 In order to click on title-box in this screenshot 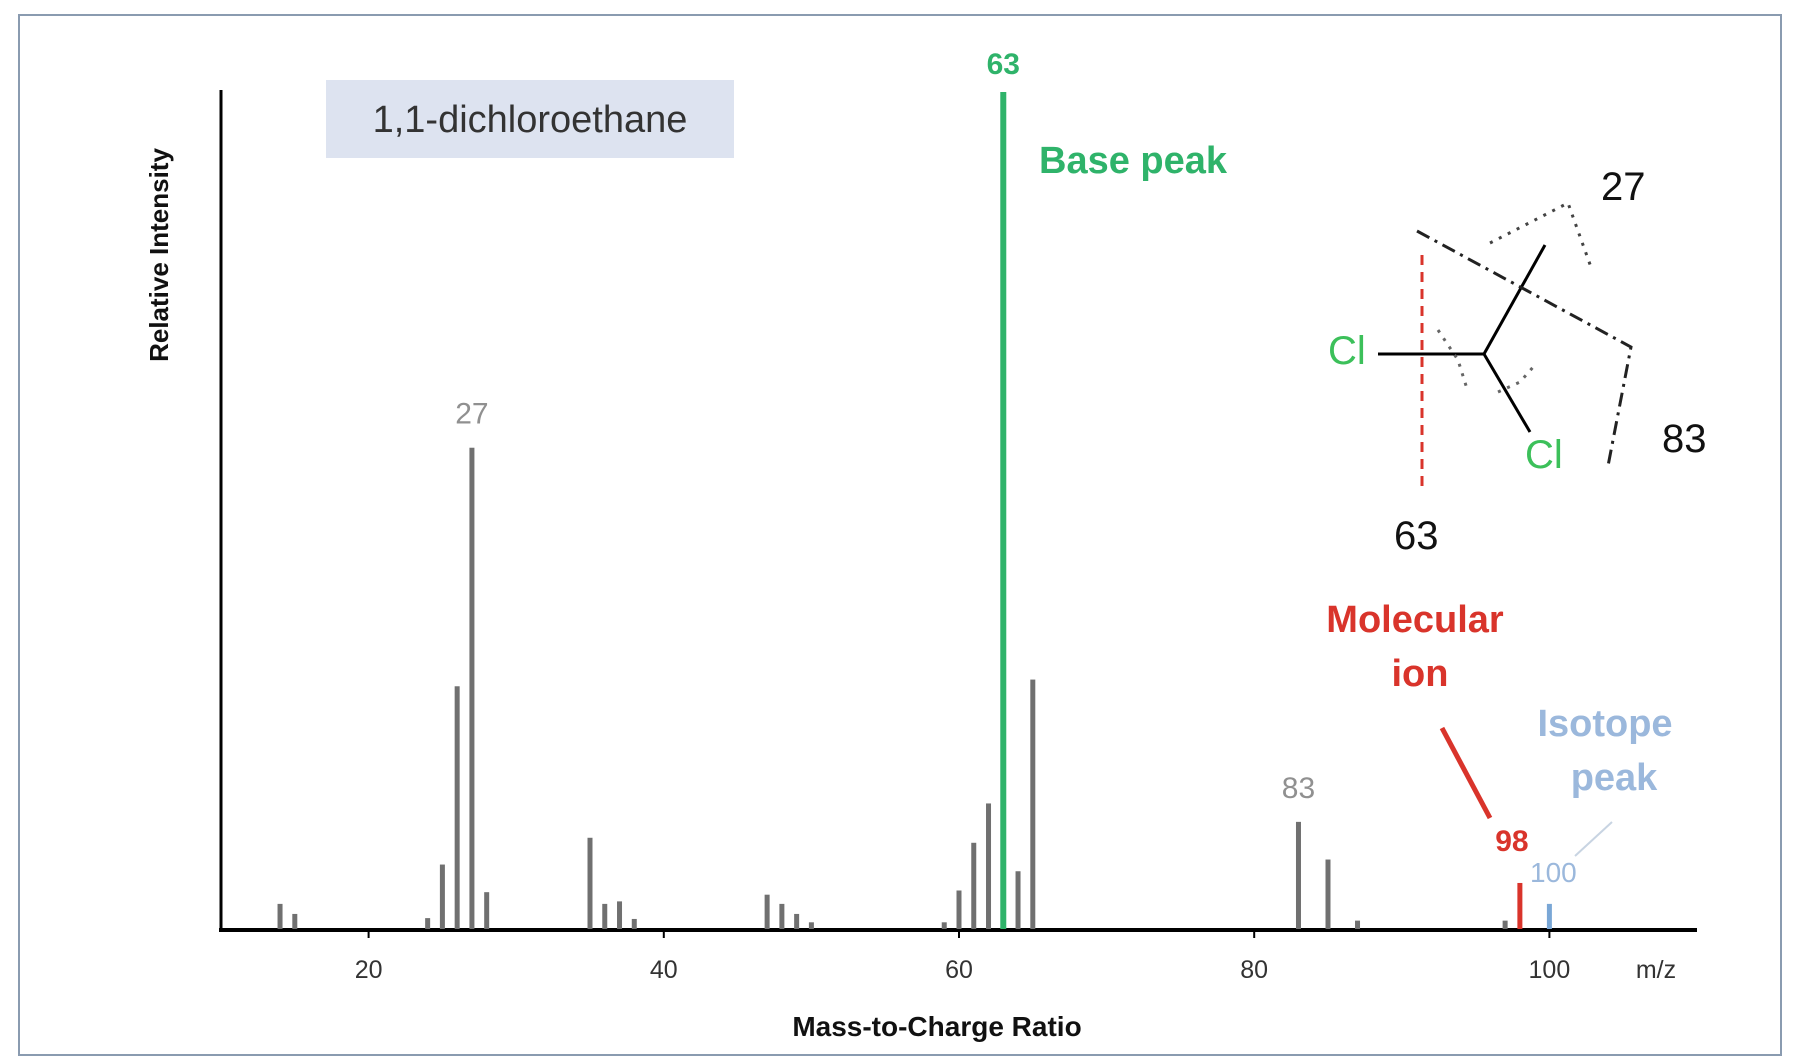, I will do `click(530, 119)`.